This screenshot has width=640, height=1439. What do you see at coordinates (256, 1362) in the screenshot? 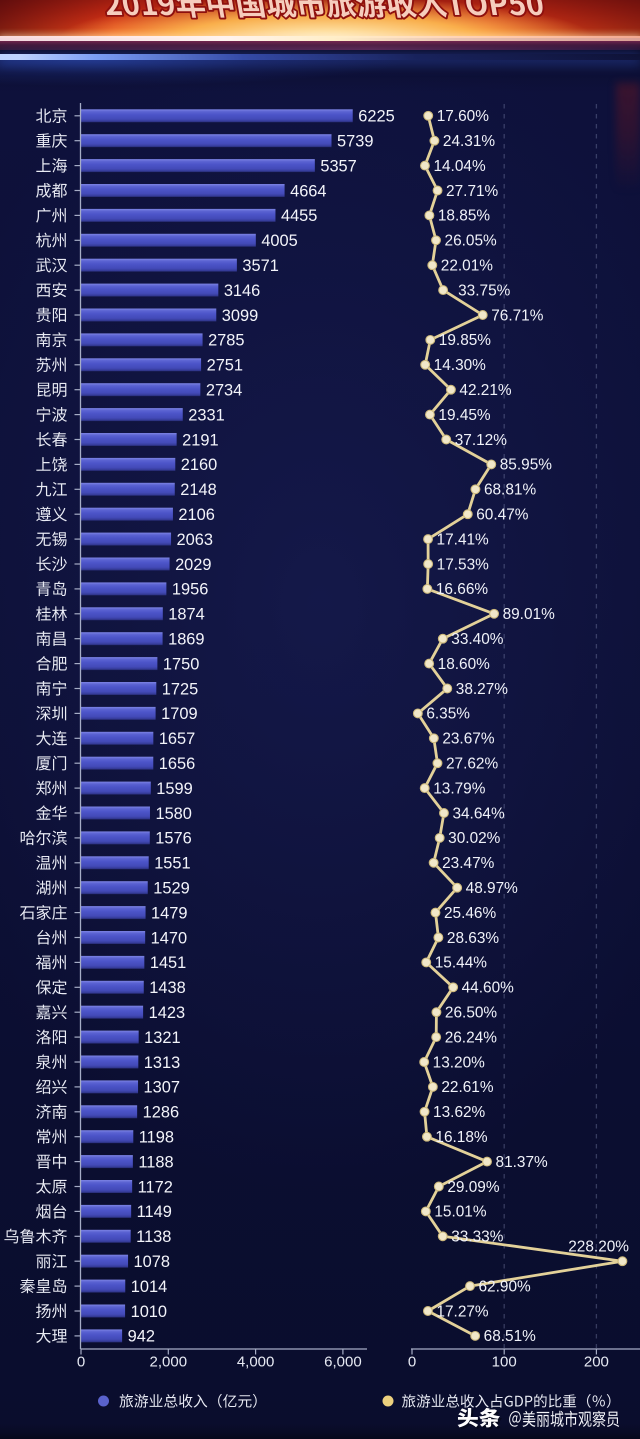
I see `svg-text: 4,000` at bounding box center [256, 1362].